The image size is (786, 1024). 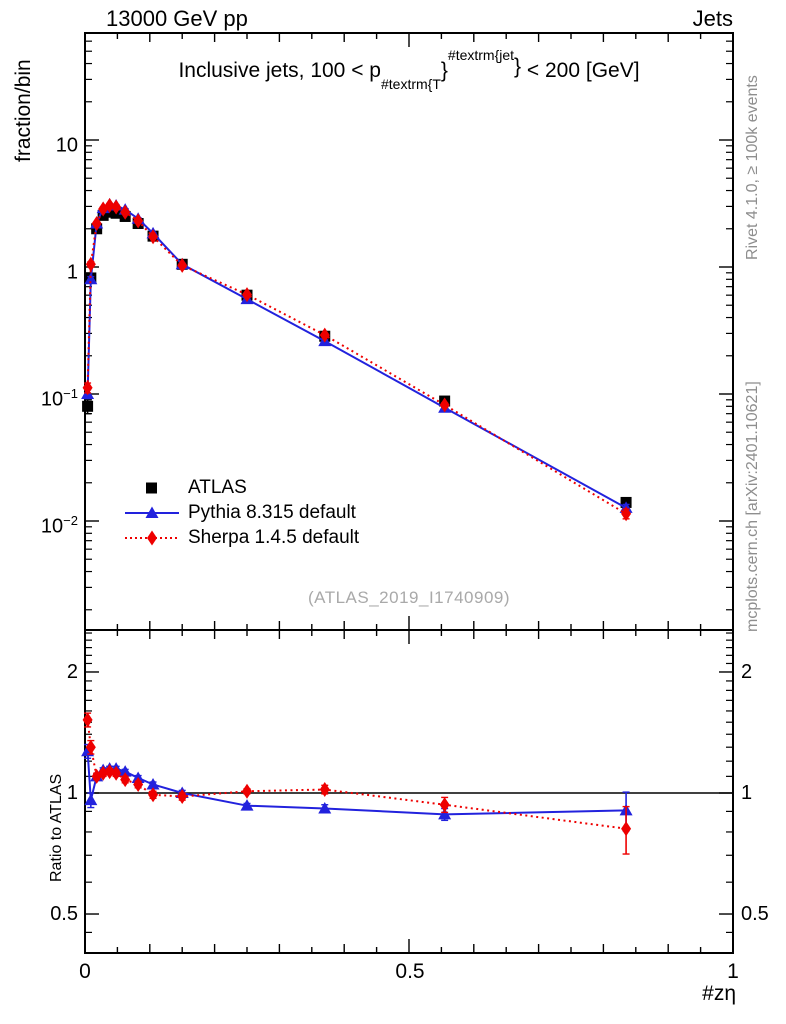 What do you see at coordinates (752, 506) in the screenshot?
I see `mcplots-credit-note: mcplots.cern.ch [arXiv:2401.10621]` at bounding box center [752, 506].